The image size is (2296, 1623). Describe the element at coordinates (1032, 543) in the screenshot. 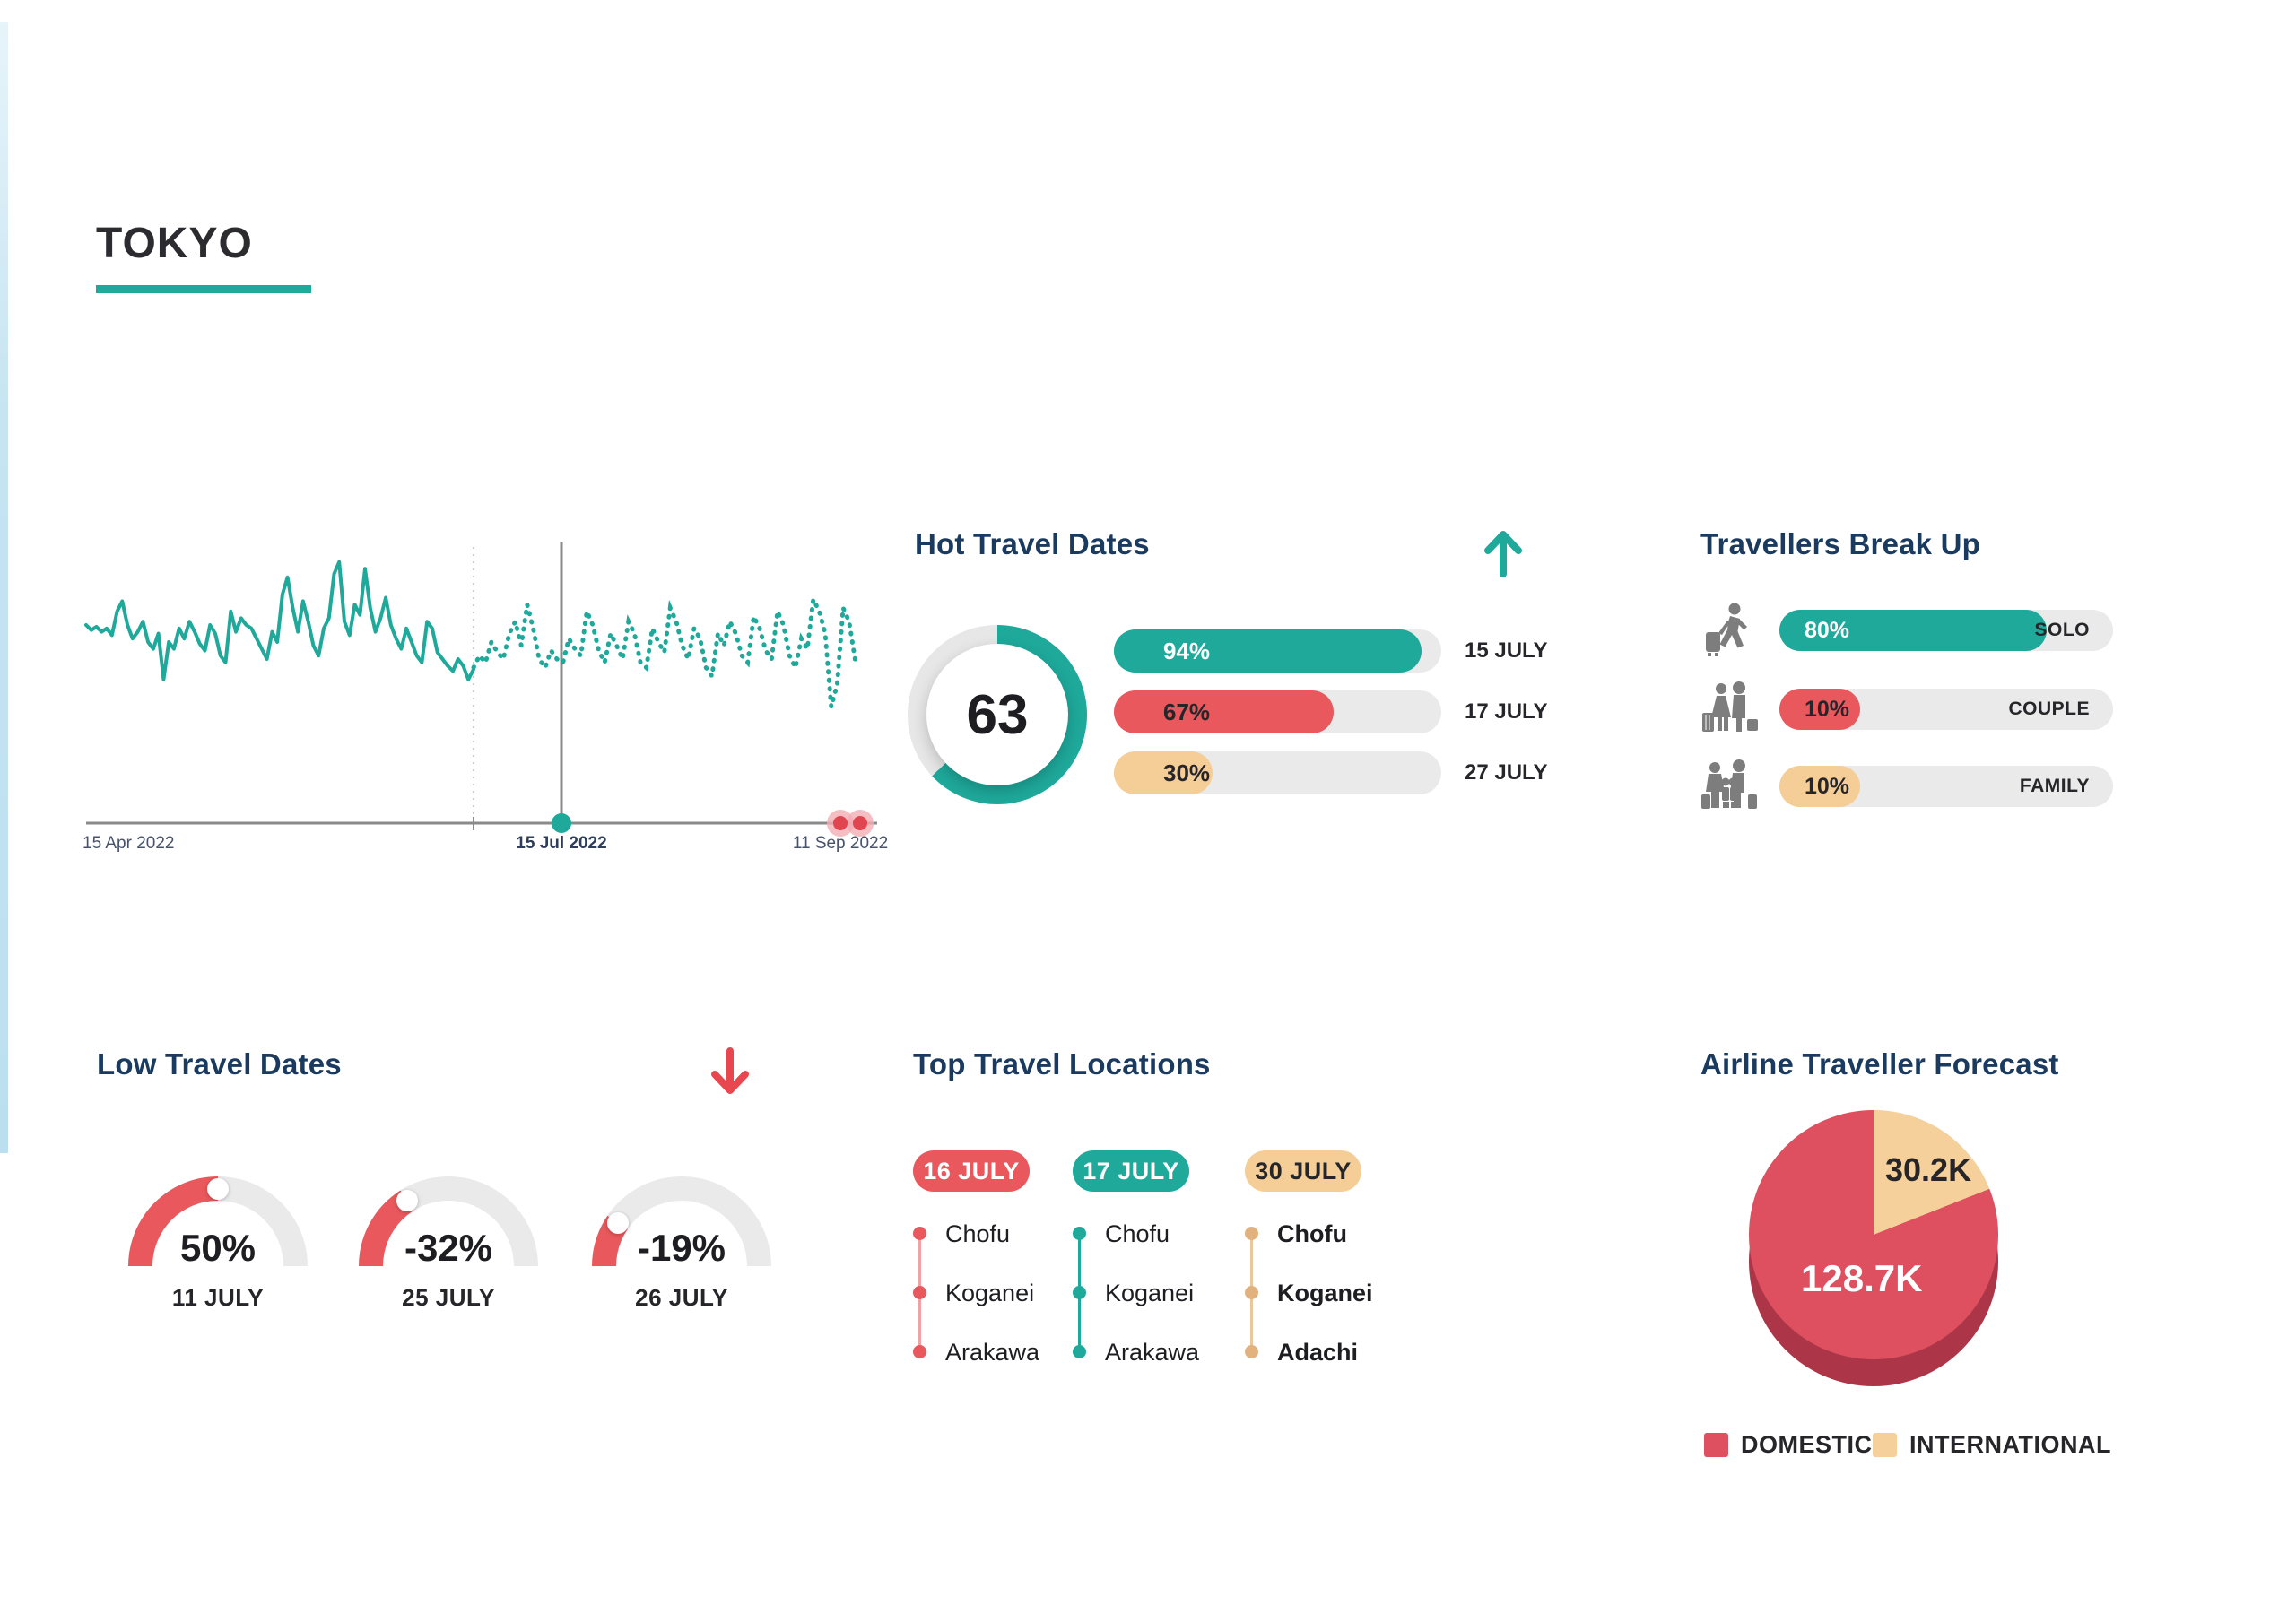

I see `hot-travel-dates-title: Hot Travel Dates` at that location.